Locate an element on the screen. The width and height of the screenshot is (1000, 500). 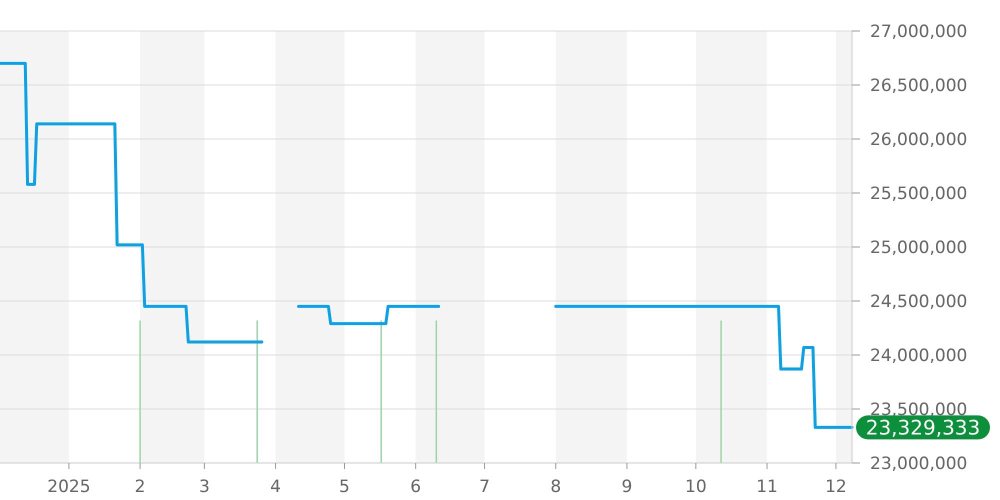
x-tick-label: 12 is located at coordinates (836, 487).